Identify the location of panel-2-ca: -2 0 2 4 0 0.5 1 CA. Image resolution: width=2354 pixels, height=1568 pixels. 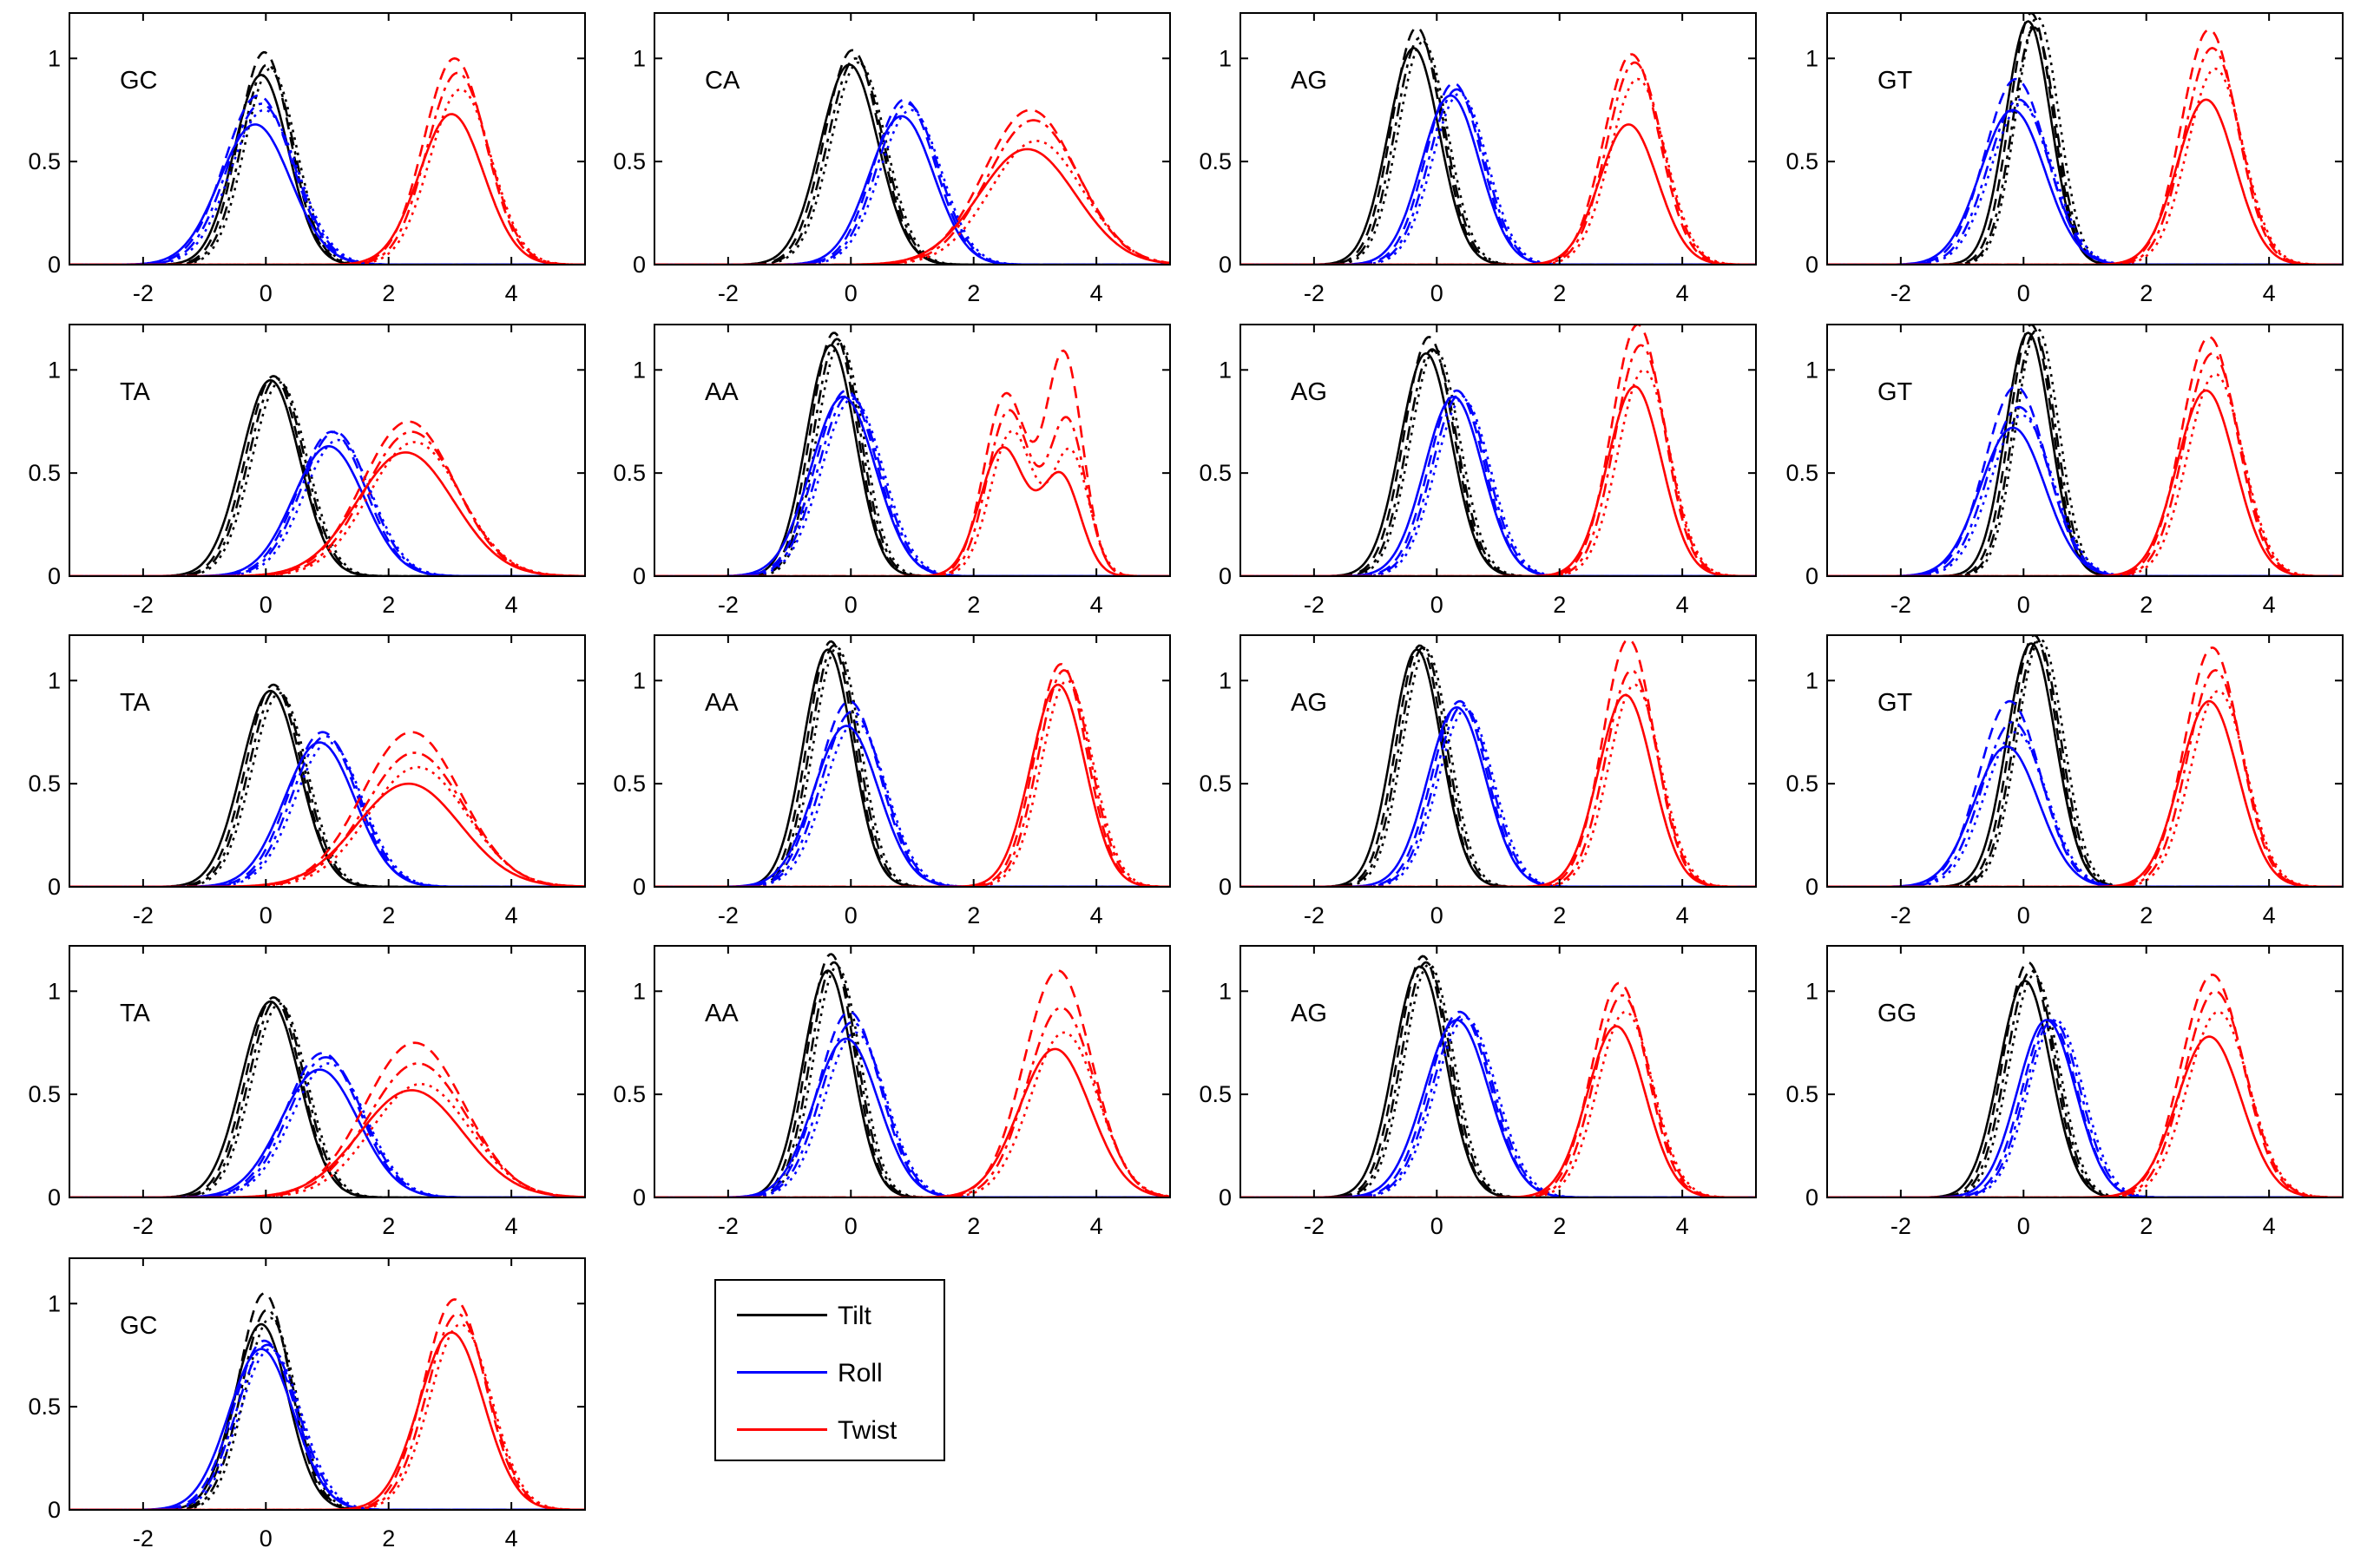
(892, 159).